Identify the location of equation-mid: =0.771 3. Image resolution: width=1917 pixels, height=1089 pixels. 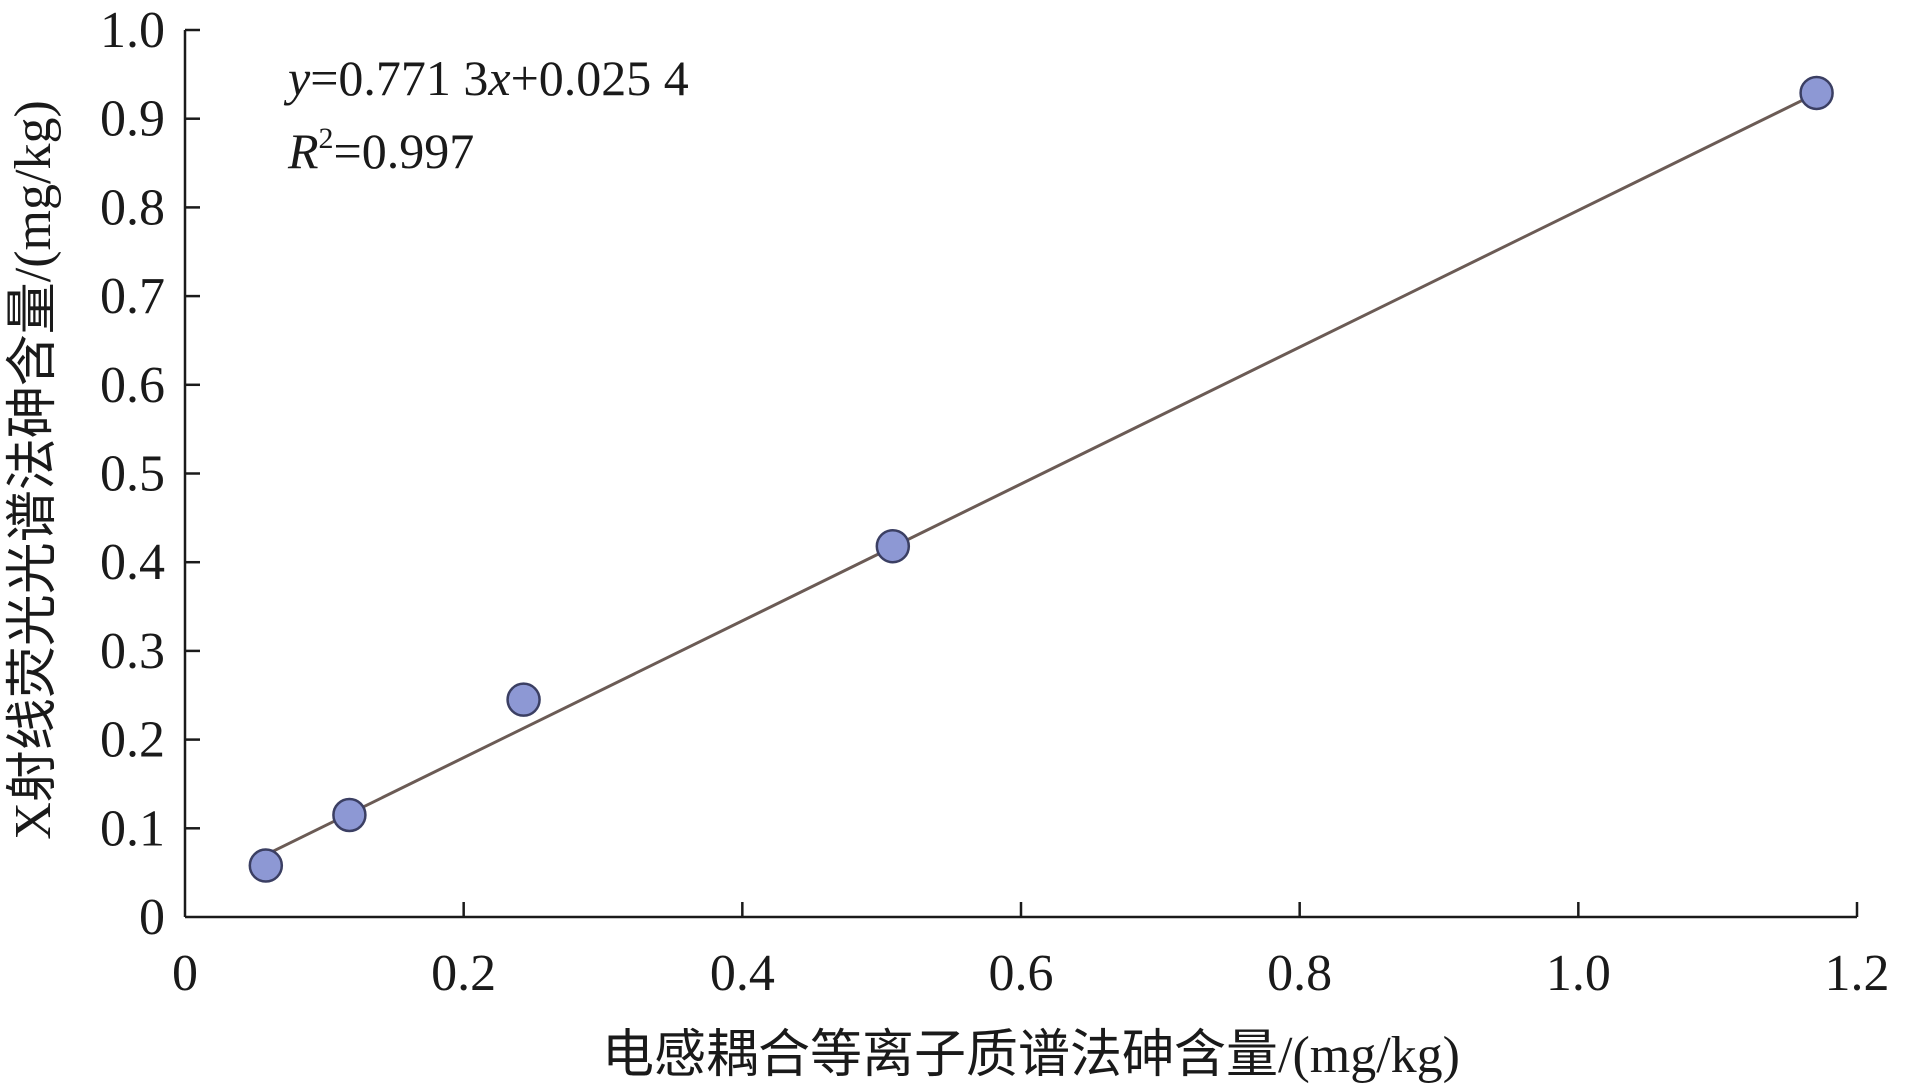
(399, 78).